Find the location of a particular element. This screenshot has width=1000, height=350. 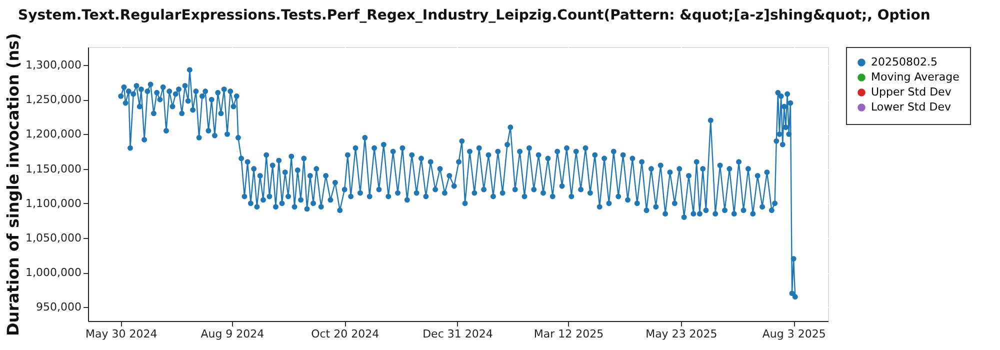

legend-label: Upper Std Dev is located at coordinates (911, 92).